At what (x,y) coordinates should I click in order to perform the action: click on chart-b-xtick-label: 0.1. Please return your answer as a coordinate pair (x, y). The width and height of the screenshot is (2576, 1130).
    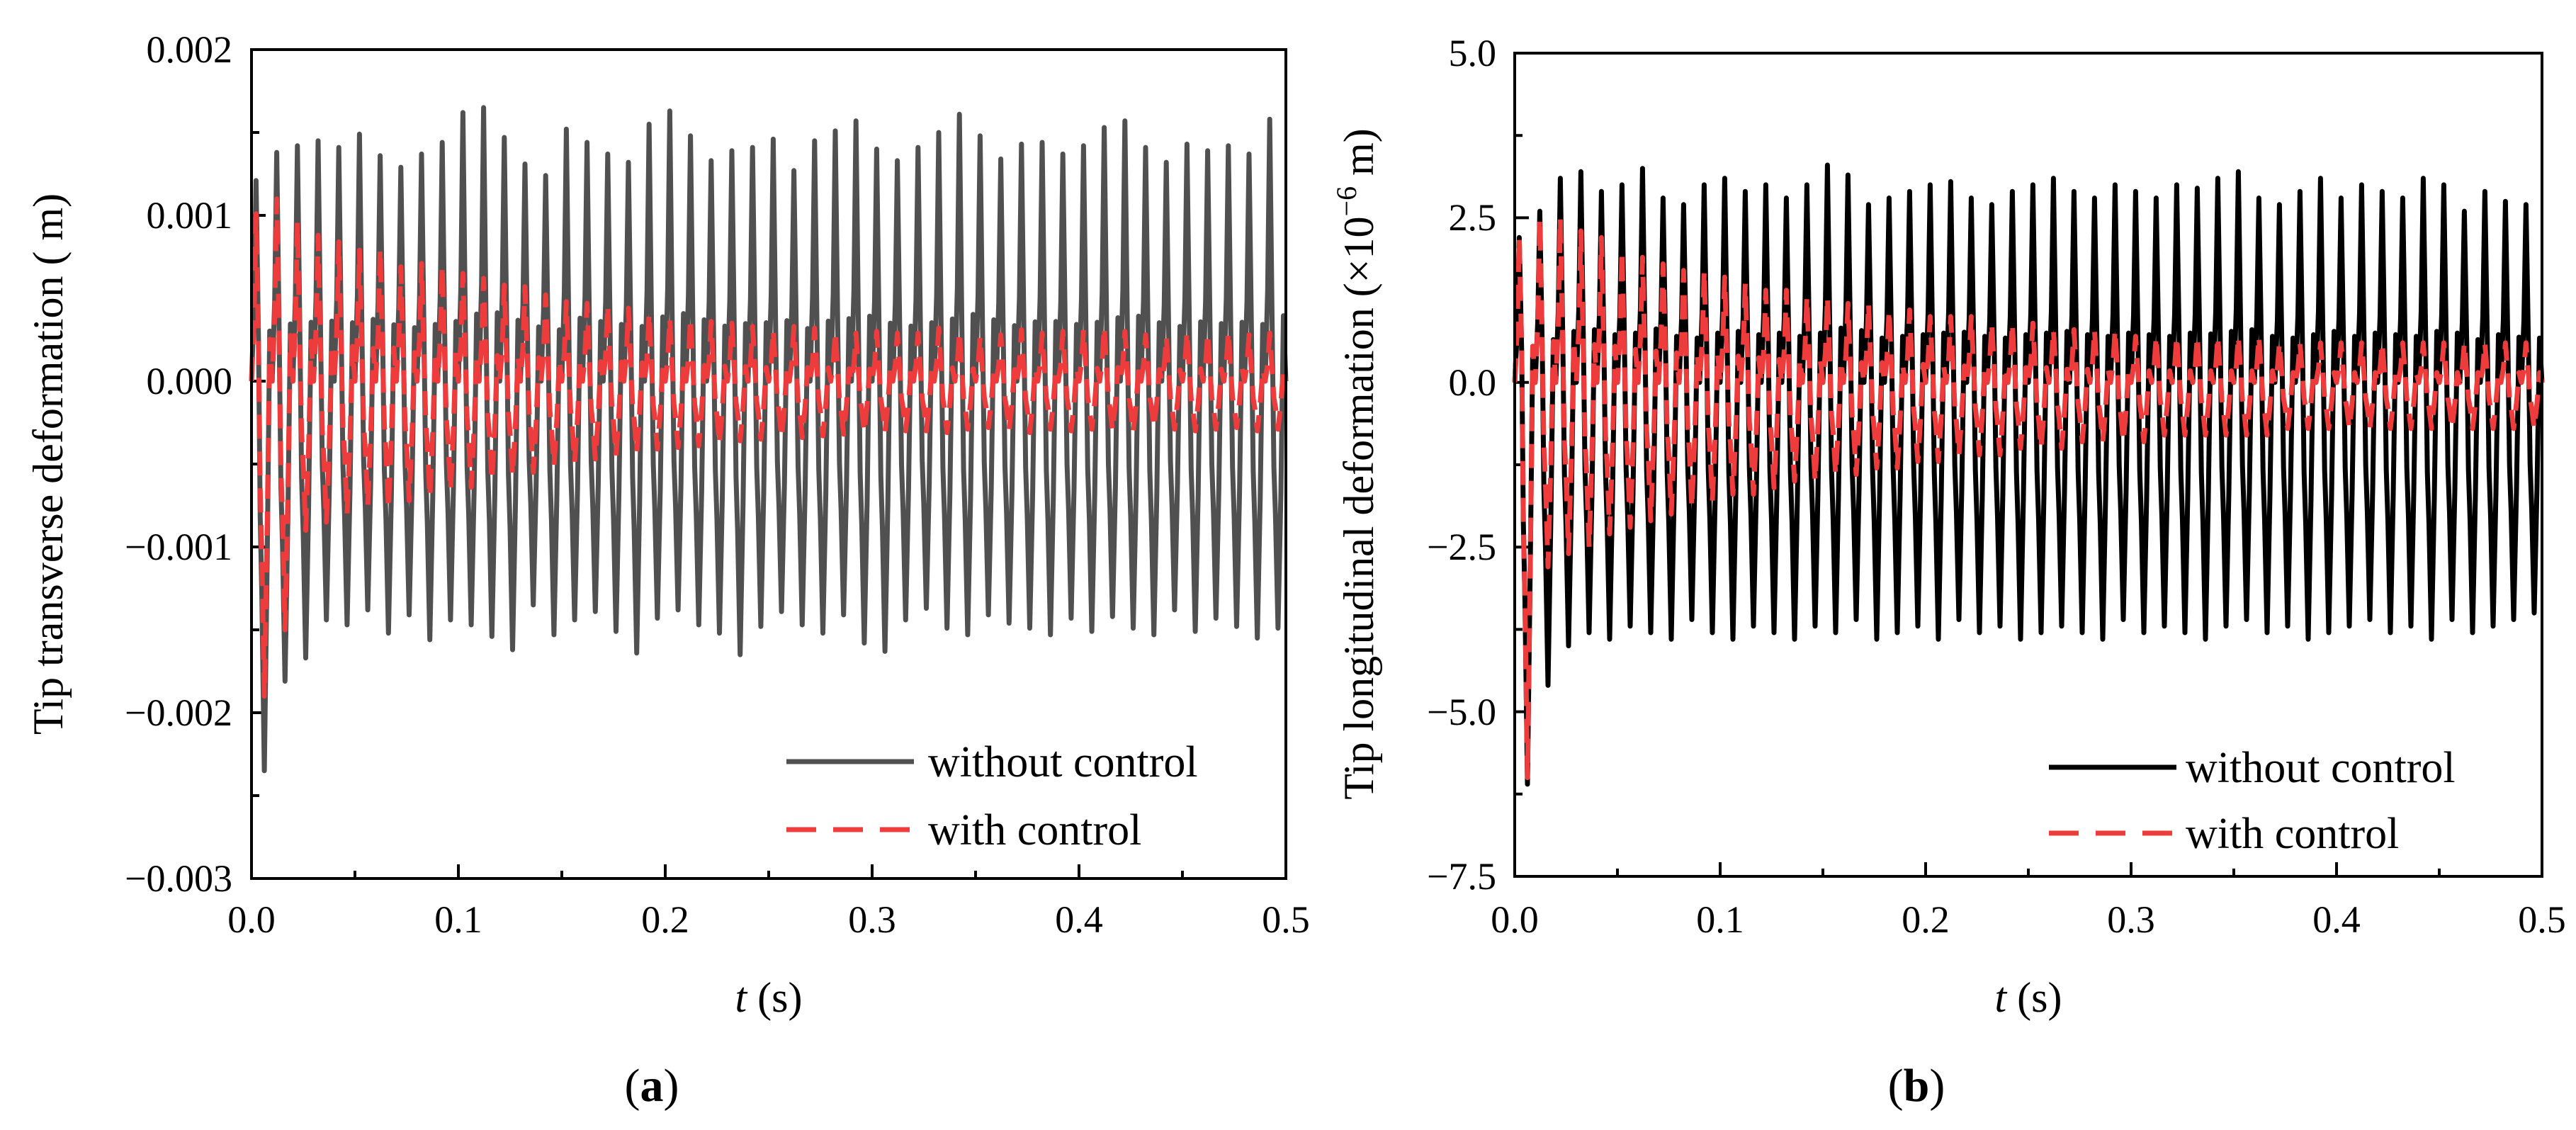
    Looking at the image, I should click on (1720, 920).